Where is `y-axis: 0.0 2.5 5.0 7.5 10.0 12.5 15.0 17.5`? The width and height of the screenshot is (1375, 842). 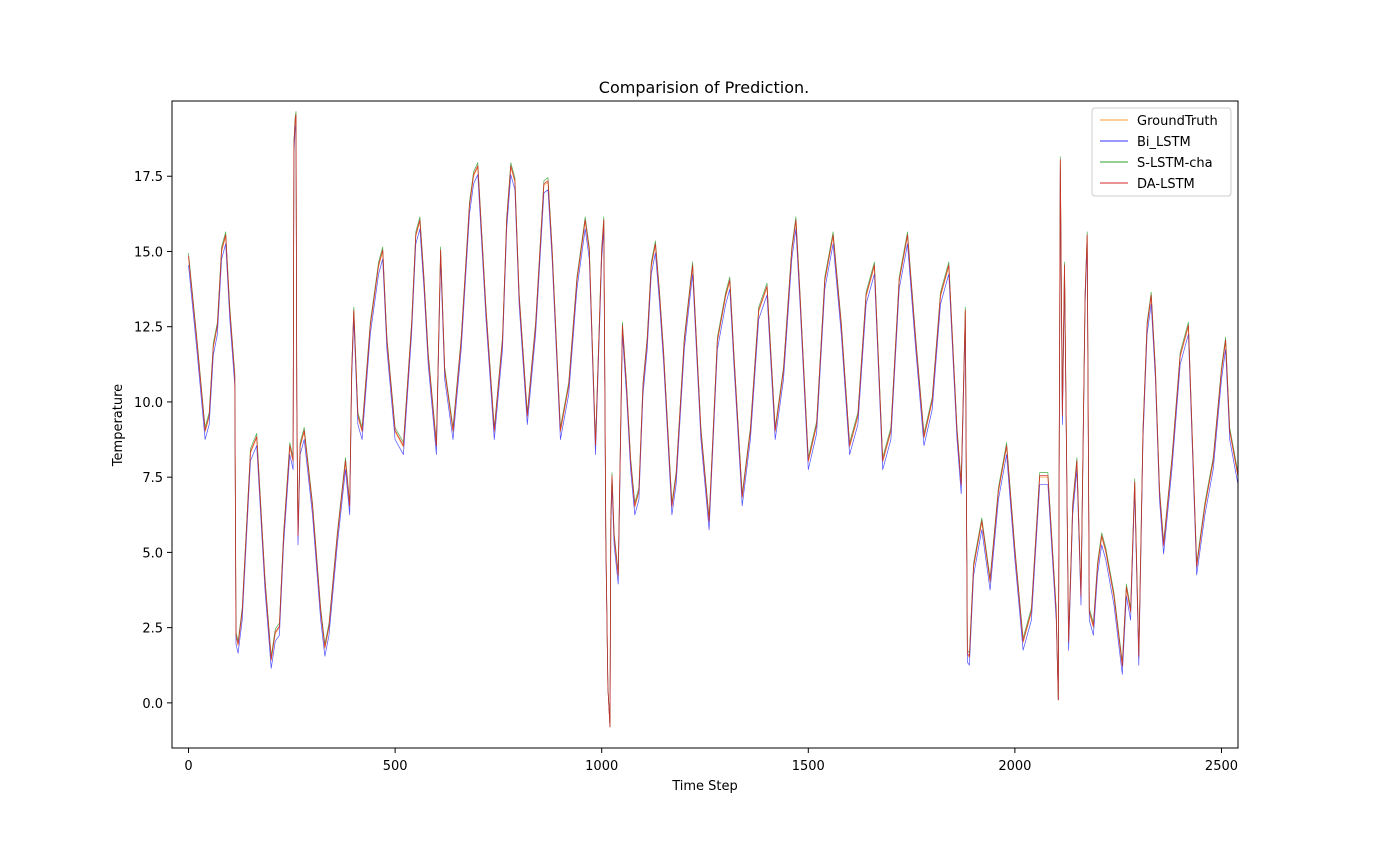 y-axis: 0.0 2.5 5.0 7.5 10.0 12.5 15.0 17.5 is located at coordinates (153, 441).